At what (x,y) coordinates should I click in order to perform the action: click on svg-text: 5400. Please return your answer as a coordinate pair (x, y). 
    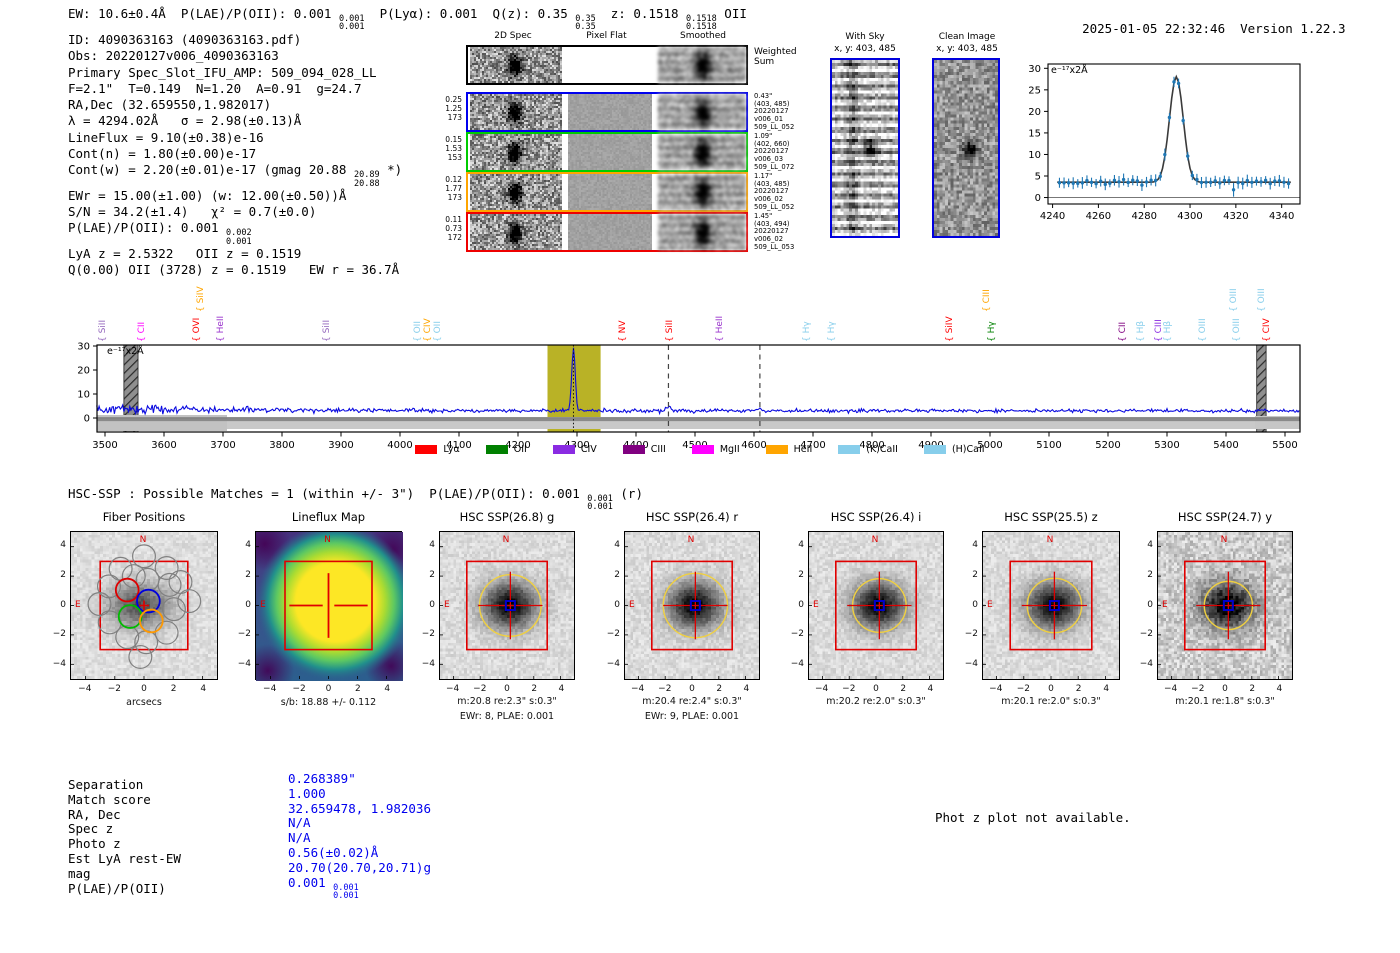
    Looking at the image, I should click on (1225, 445).